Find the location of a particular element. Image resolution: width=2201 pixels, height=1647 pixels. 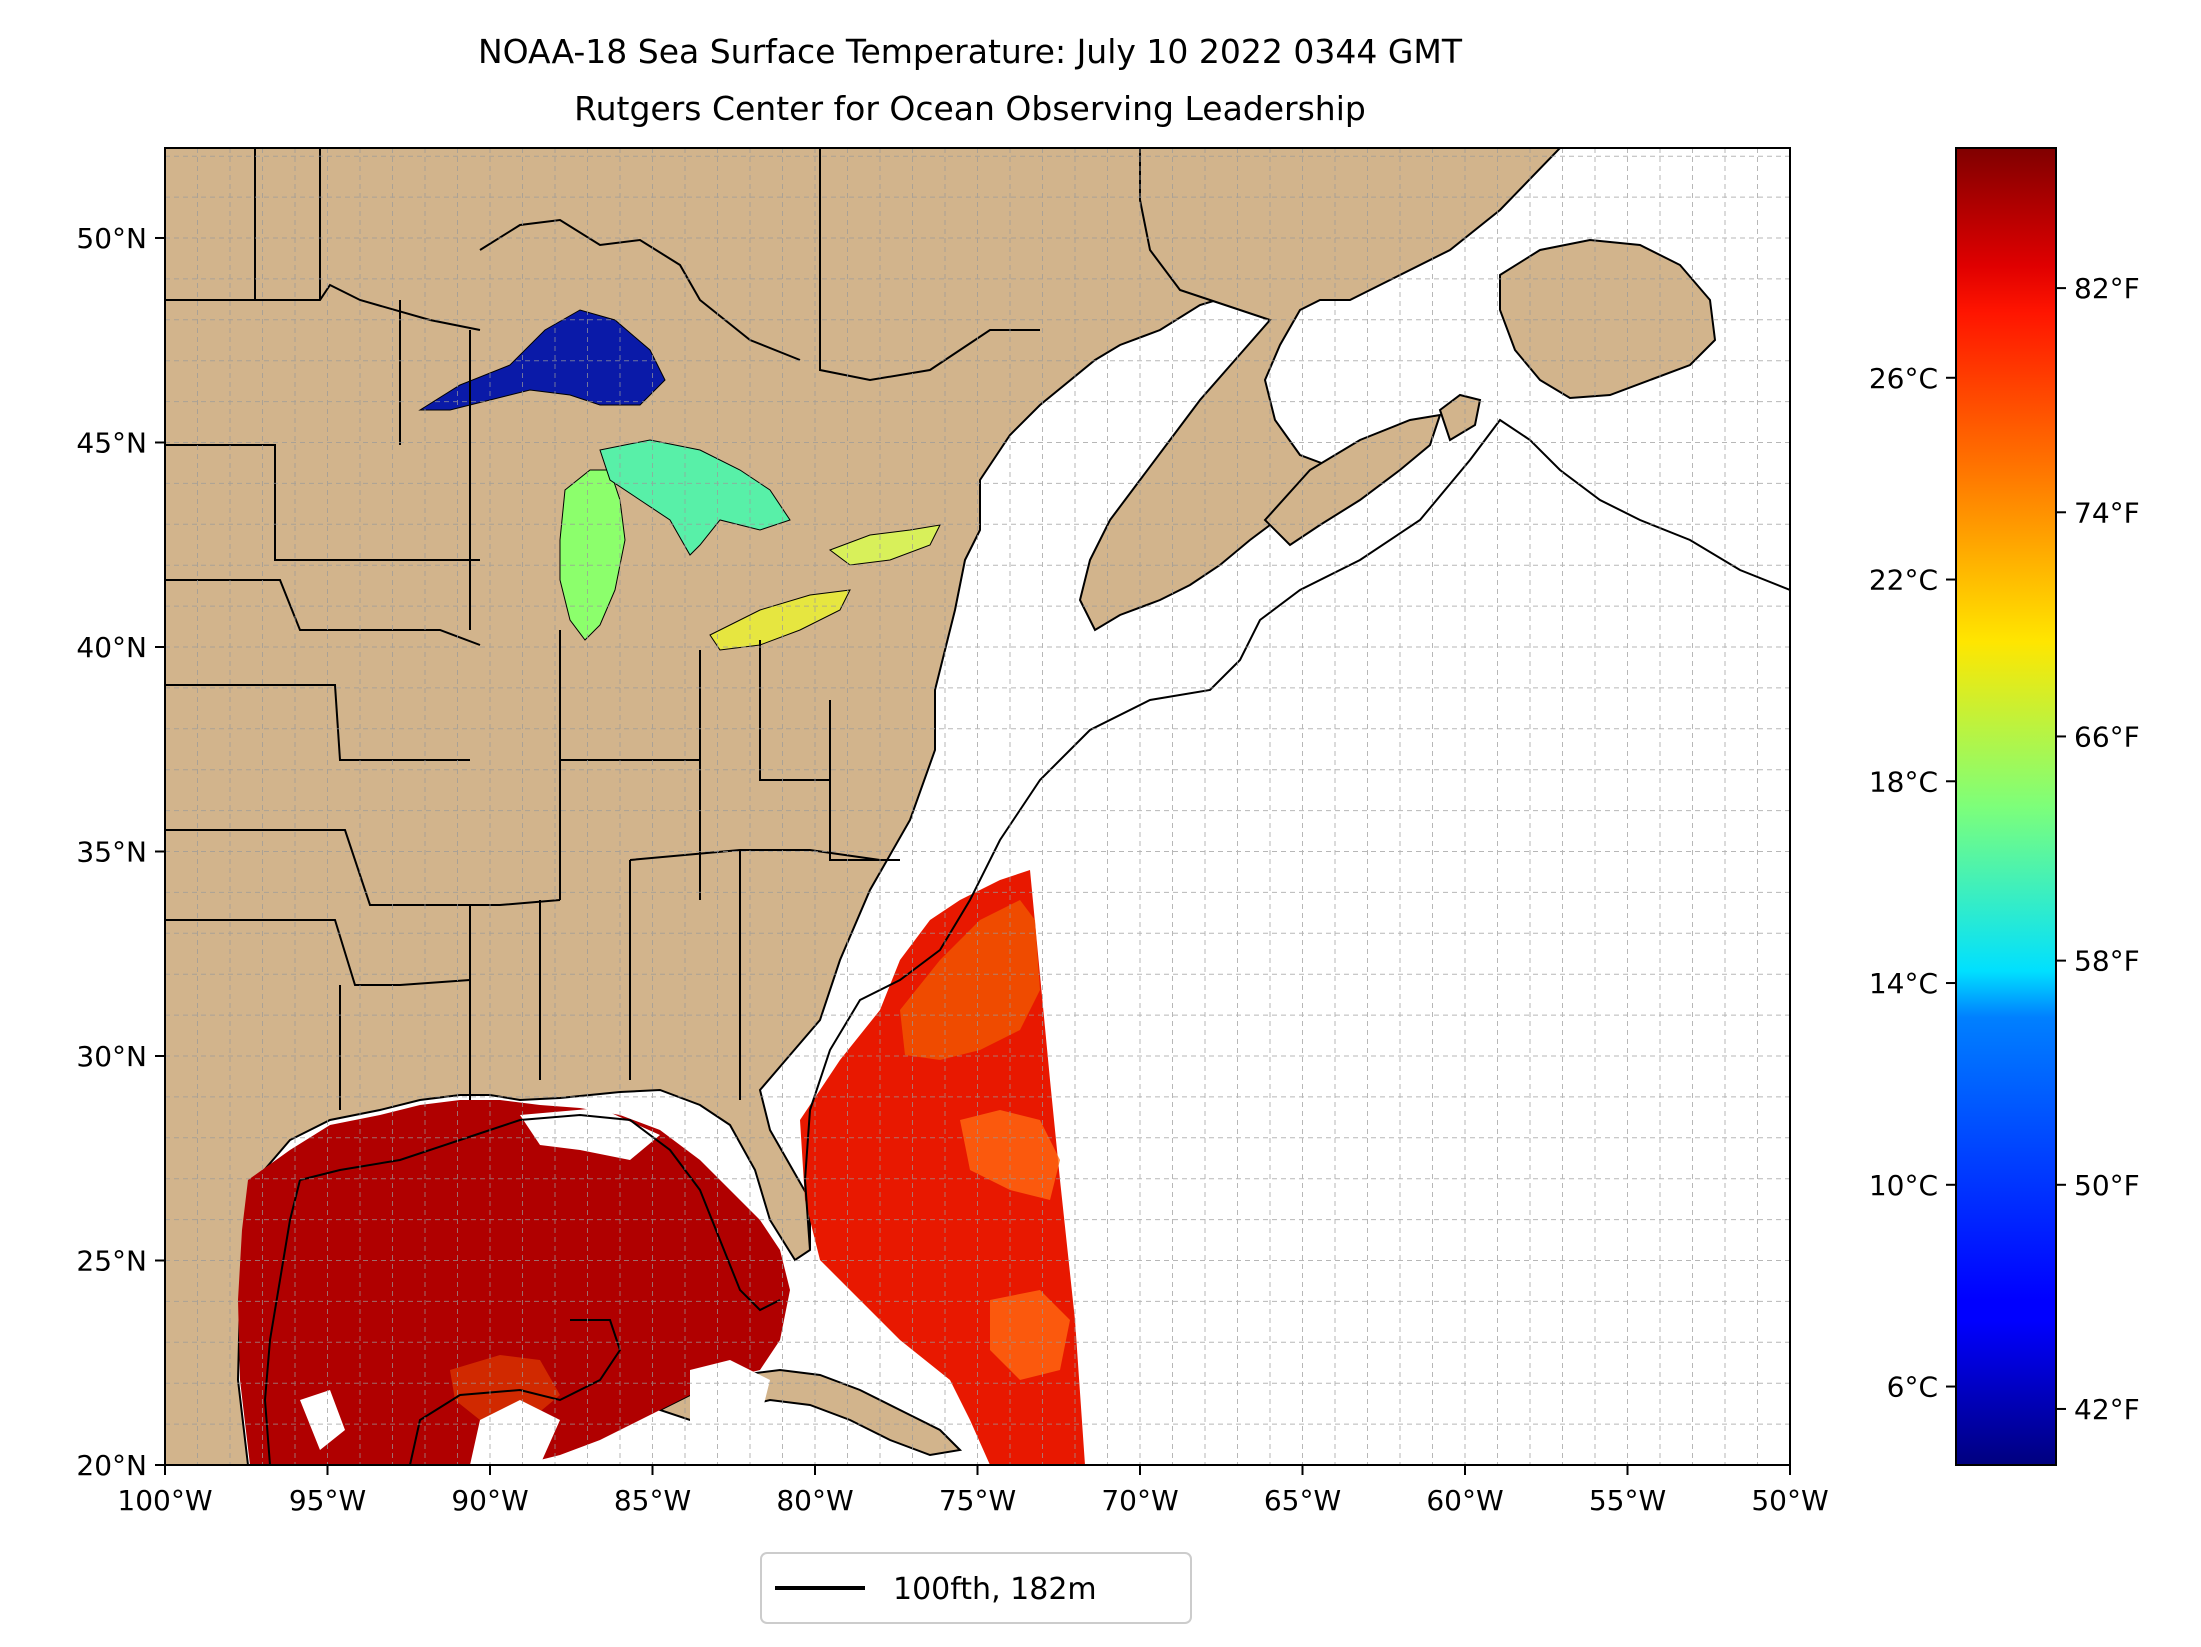

lat-tick-label: 45°N is located at coordinates (111, 442).